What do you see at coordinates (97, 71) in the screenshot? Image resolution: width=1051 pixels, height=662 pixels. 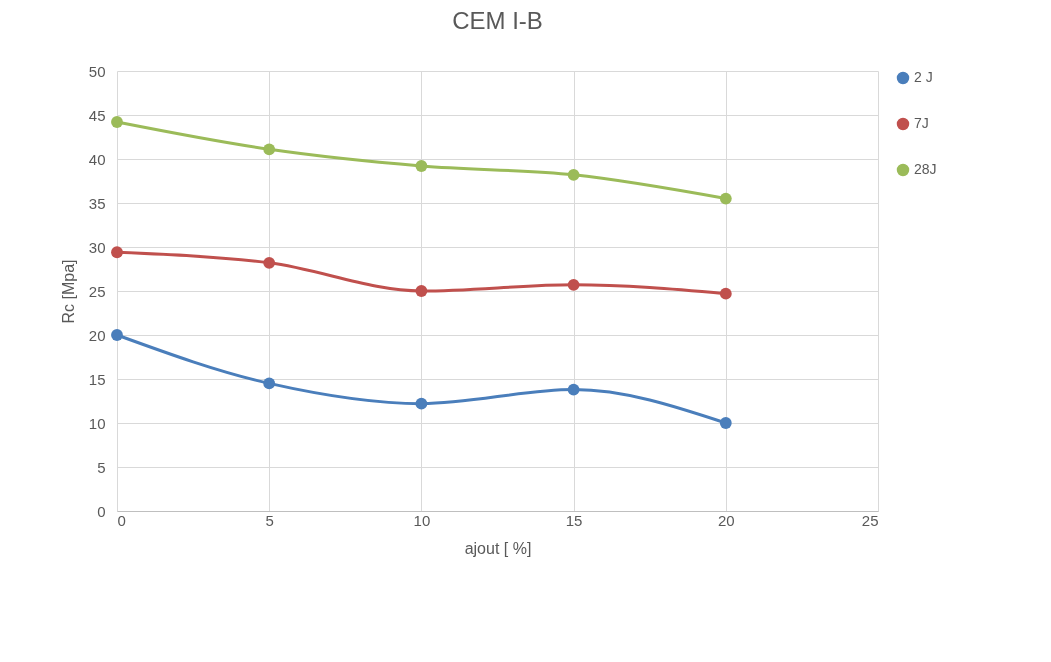 I see `y-tick-label: 50` at bounding box center [97, 71].